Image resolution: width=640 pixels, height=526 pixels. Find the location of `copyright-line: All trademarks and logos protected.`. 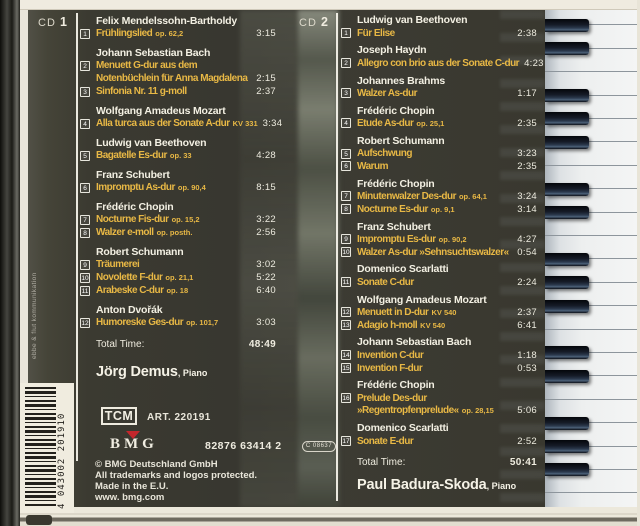

copyright-line: All trademarks and logos protected. is located at coordinates (176, 475).